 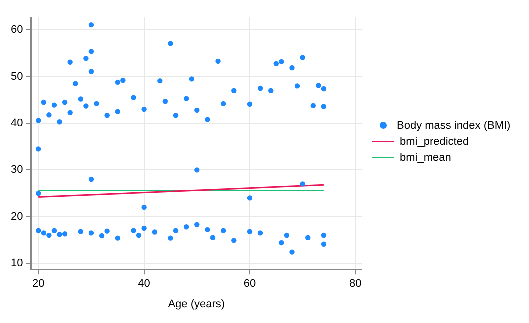 What do you see at coordinates (144, 284) in the screenshot?
I see `x-tick-label: 40` at bounding box center [144, 284].